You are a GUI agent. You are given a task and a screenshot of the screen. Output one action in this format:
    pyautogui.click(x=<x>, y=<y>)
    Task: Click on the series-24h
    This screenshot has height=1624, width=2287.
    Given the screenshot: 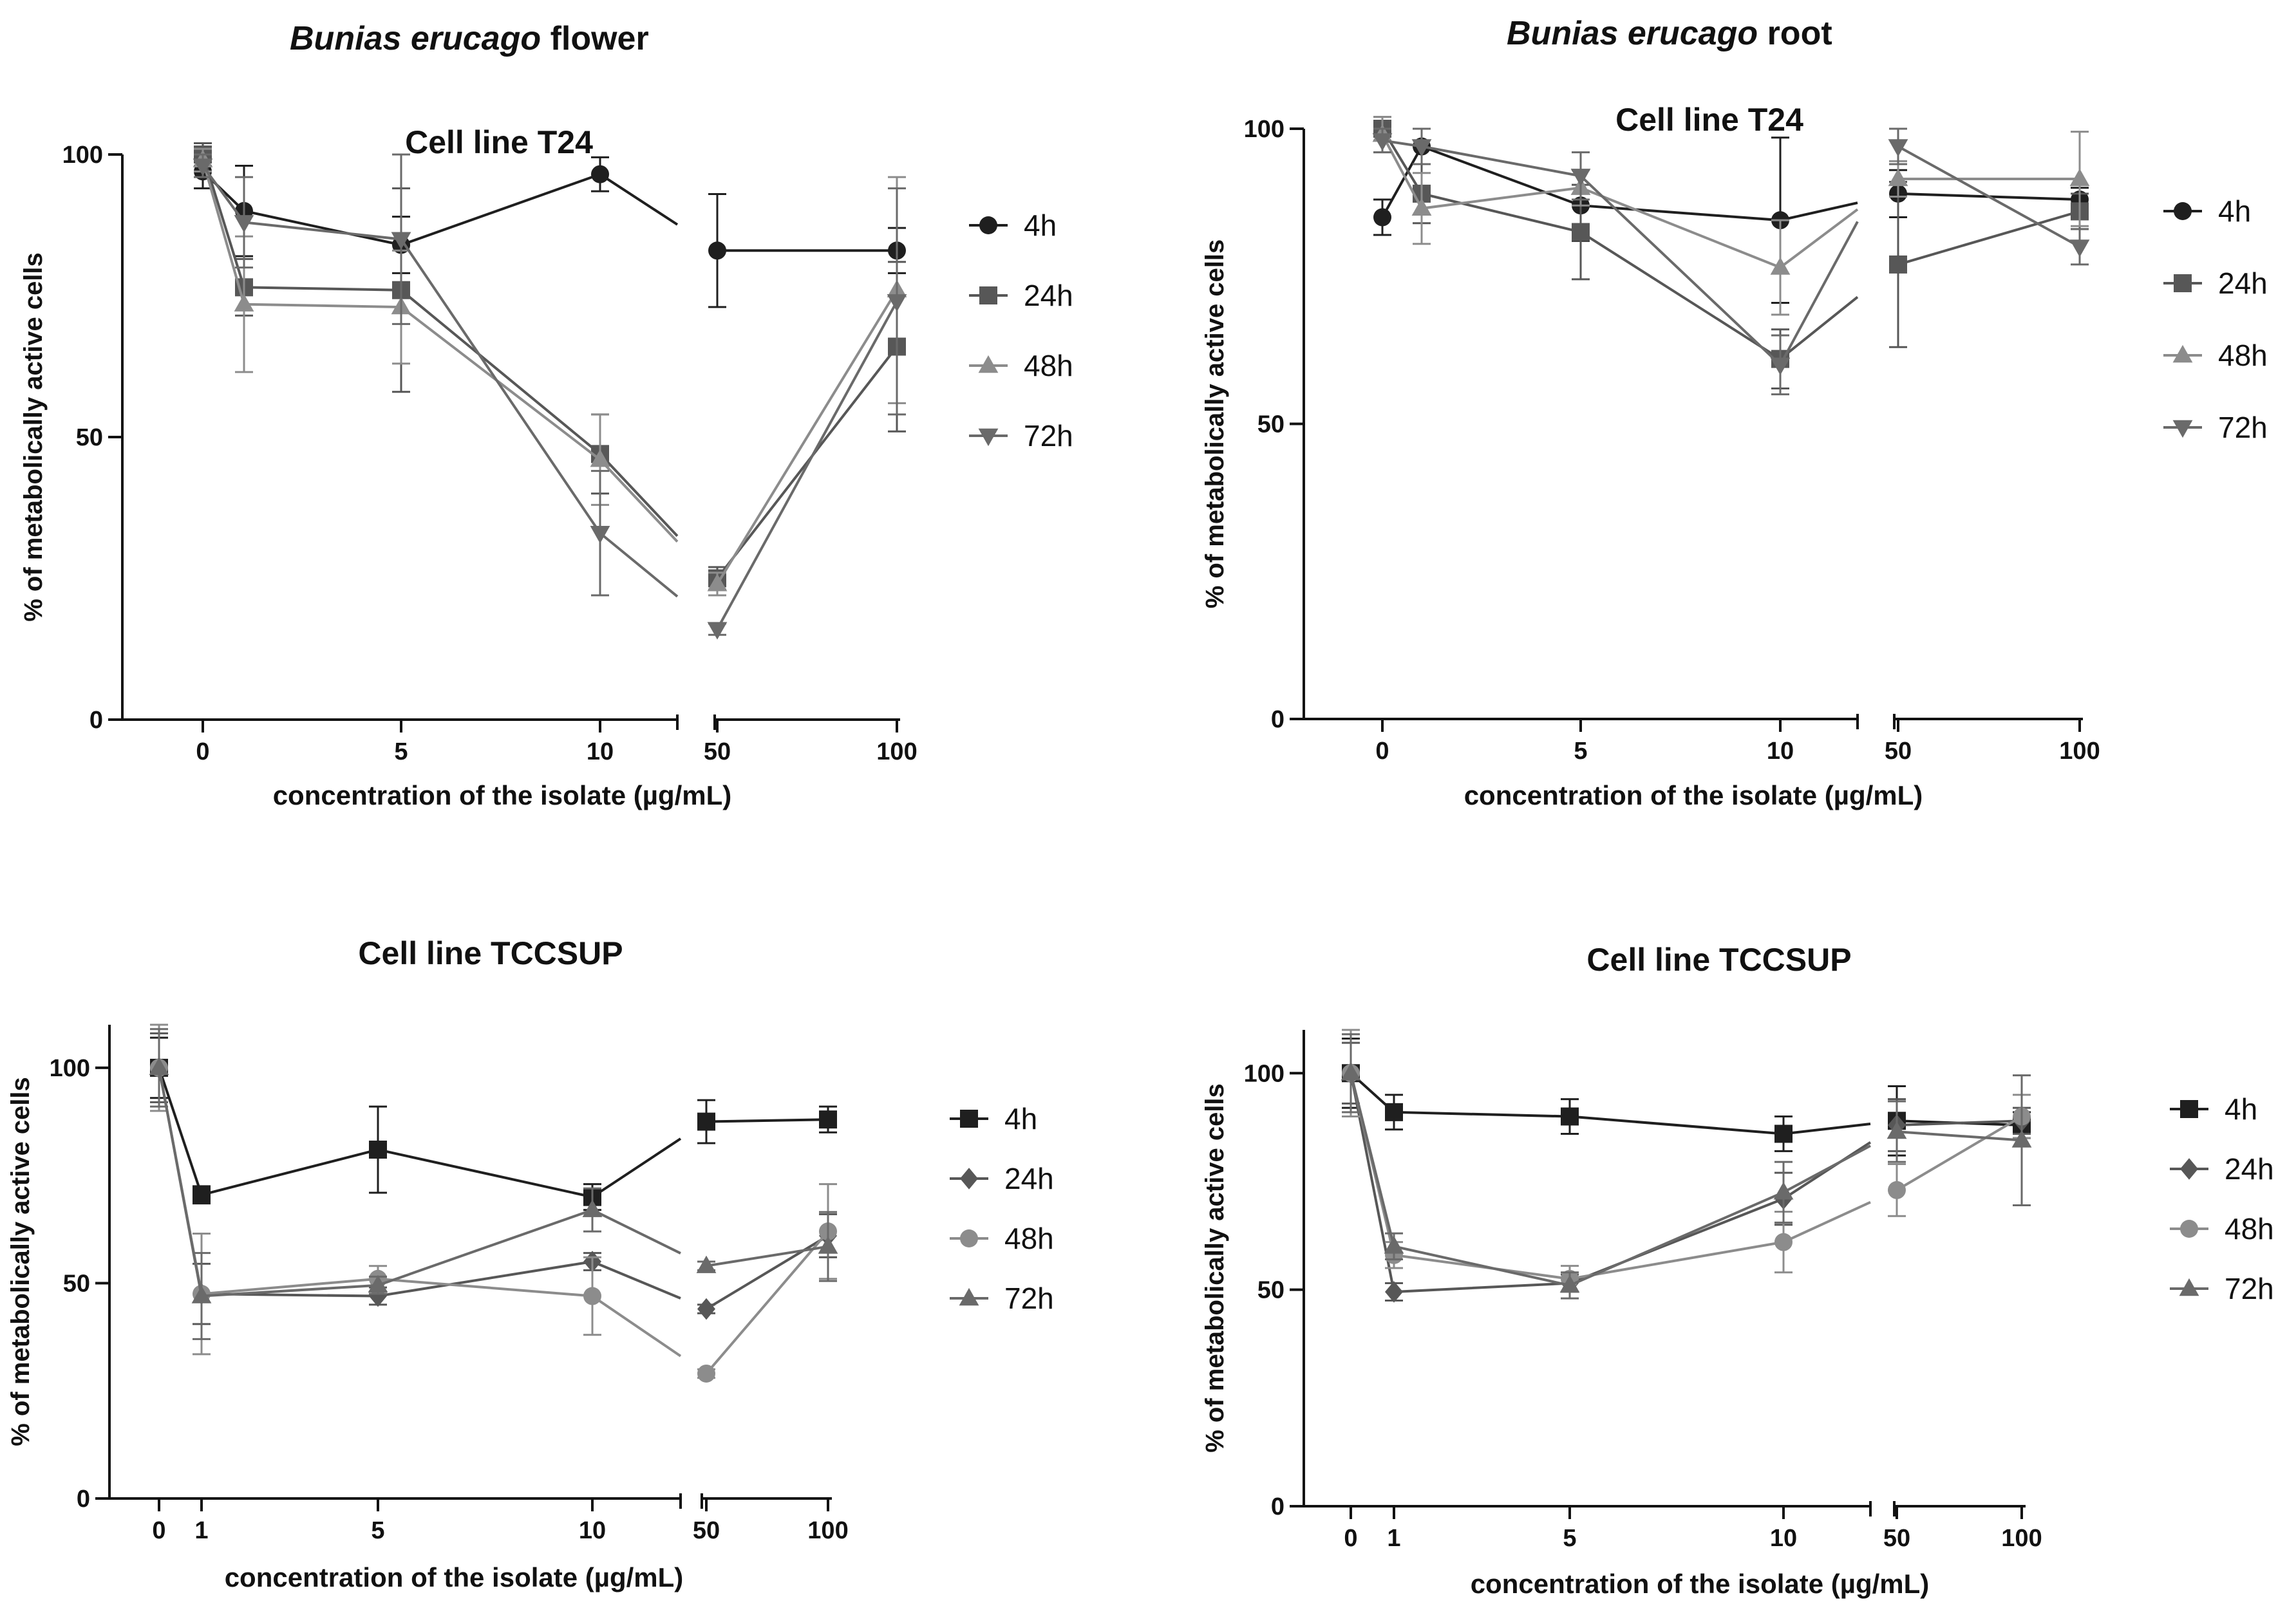 What is the action you would take?
    pyautogui.click(x=550, y=366)
    